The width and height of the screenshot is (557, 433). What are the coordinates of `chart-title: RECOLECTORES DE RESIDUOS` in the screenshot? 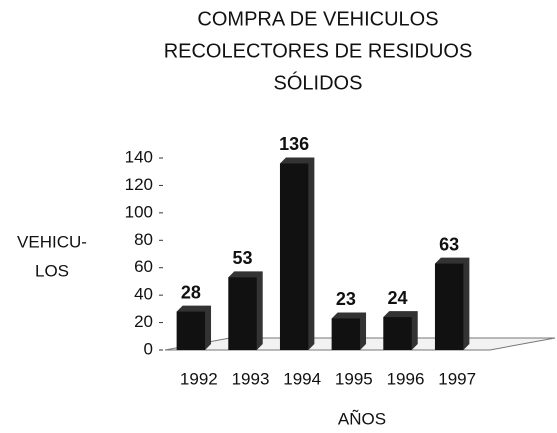 It's located at (318, 51).